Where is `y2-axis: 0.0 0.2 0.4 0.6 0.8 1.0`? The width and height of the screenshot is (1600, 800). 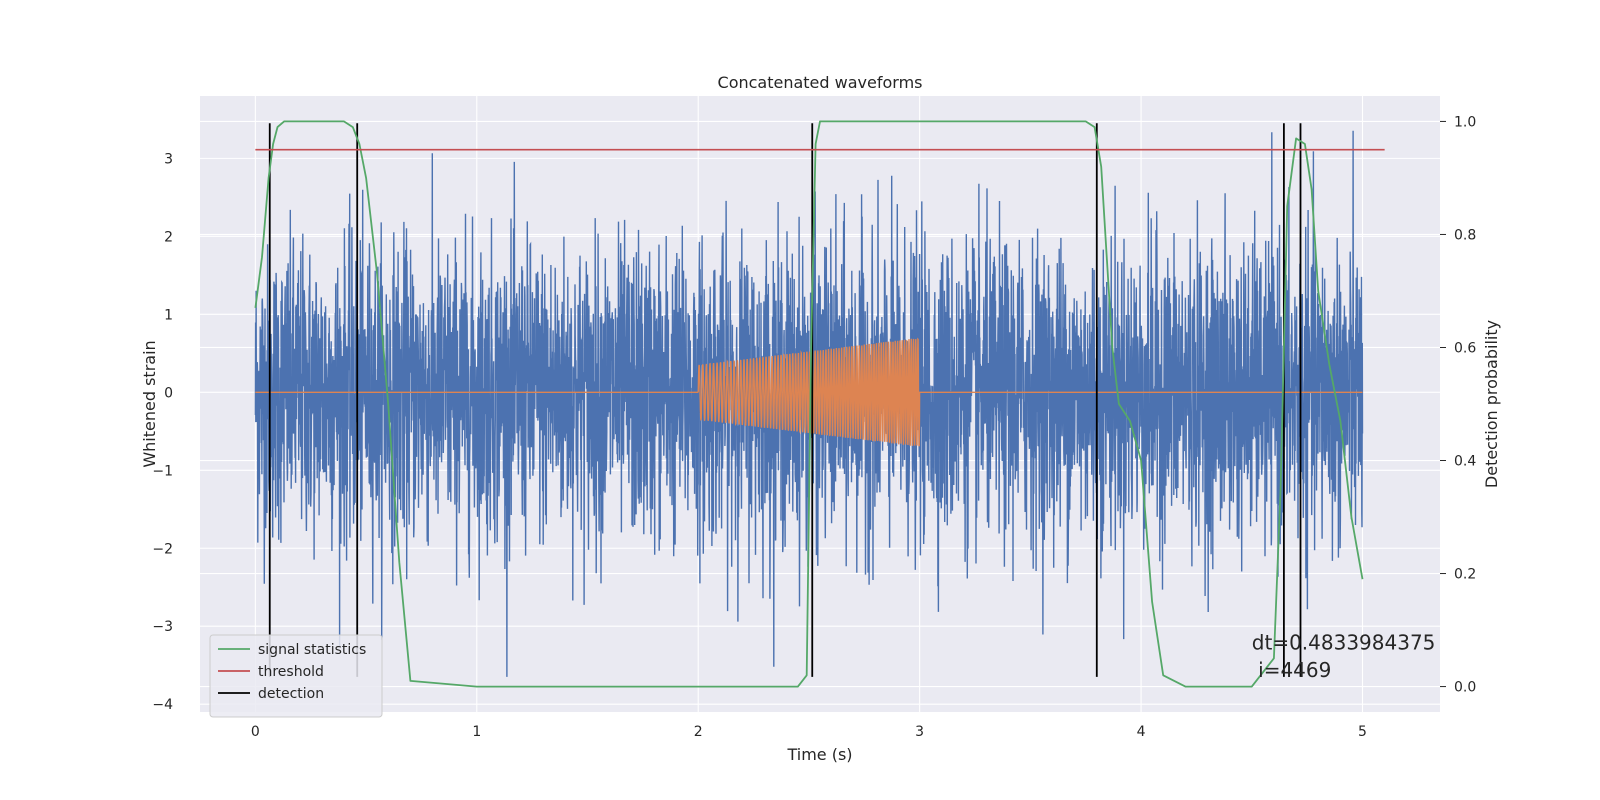 y2-axis: 0.0 0.2 0.4 0.6 0.8 1.0 is located at coordinates (1458, 405).